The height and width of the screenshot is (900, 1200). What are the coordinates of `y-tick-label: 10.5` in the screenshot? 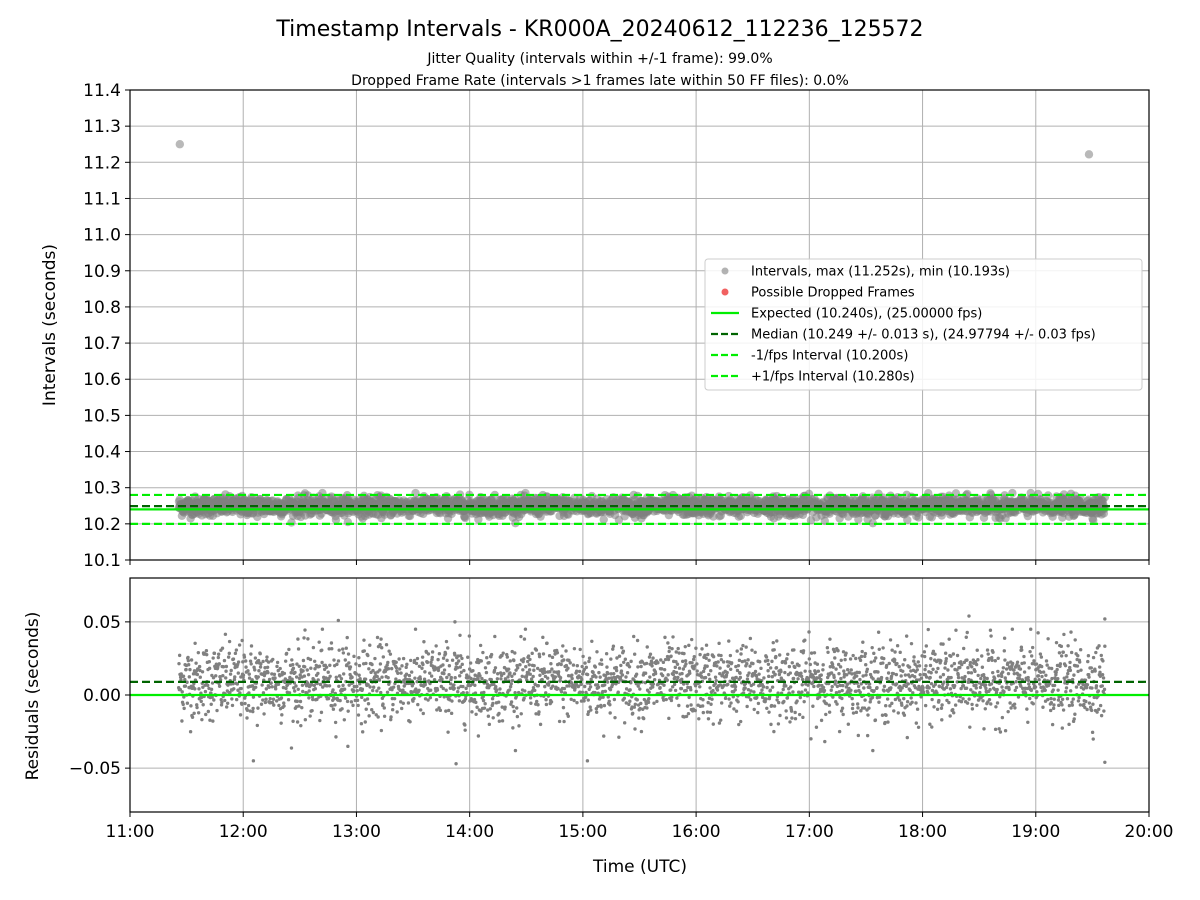 It's located at (102, 416).